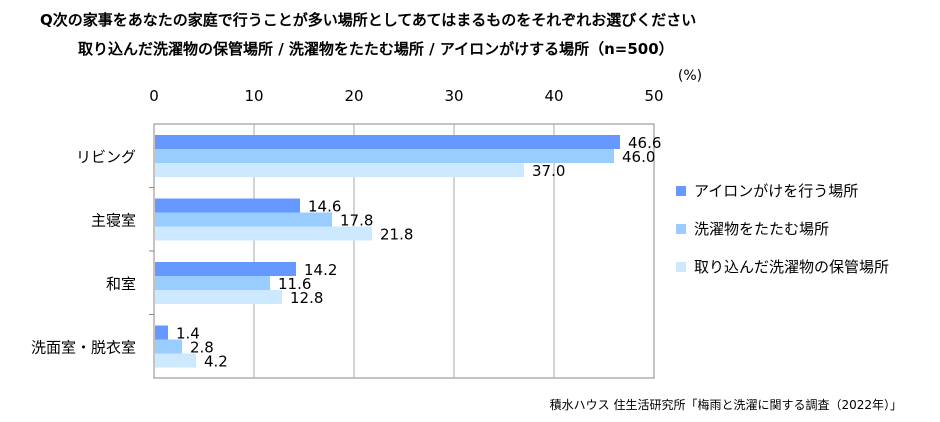 This screenshot has height=422, width=940. What do you see at coordinates (644, 143) in the screenshot?
I see `data-label: 46.6` at bounding box center [644, 143].